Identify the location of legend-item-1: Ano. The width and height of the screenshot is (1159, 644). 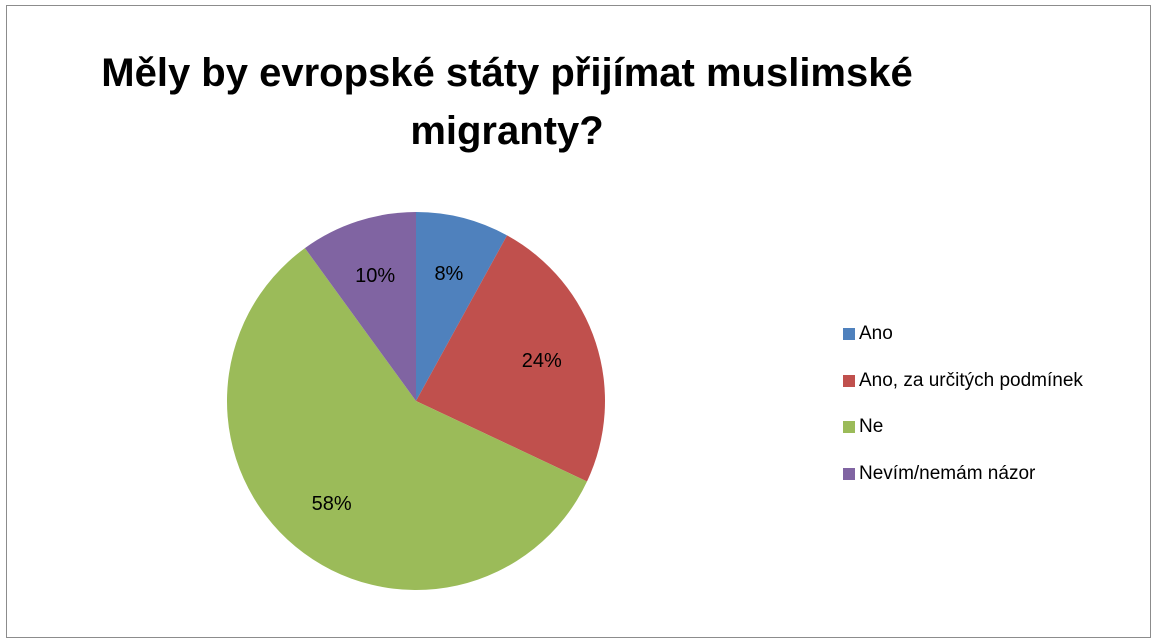
(963, 334).